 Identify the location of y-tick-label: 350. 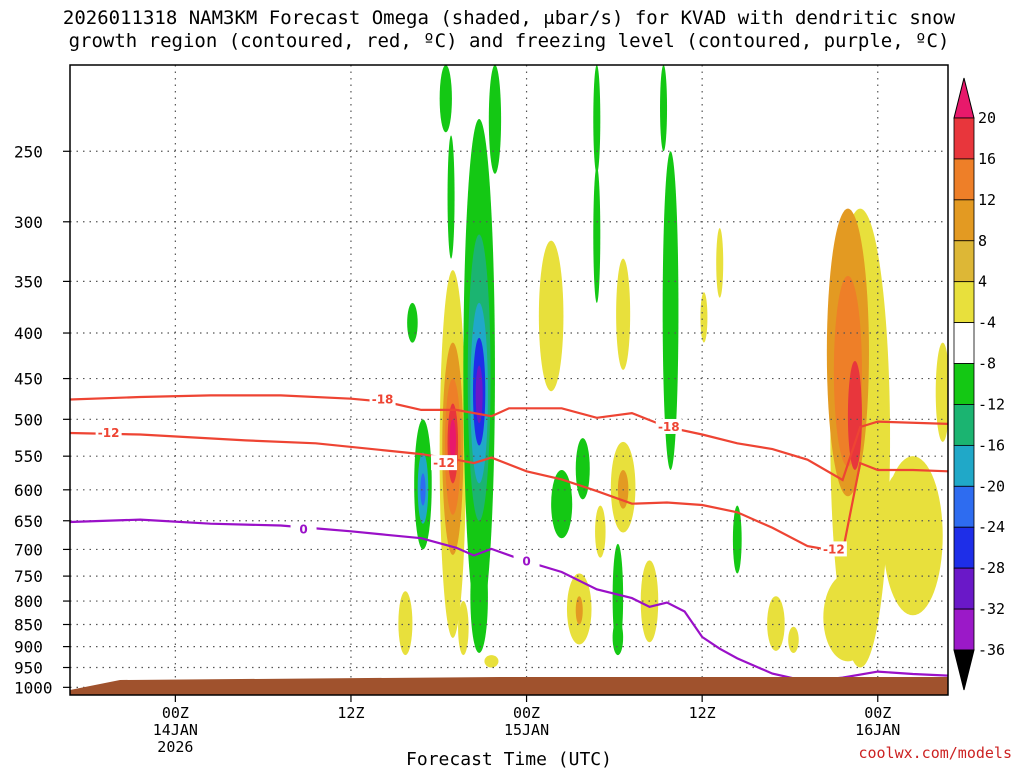
(28, 281).